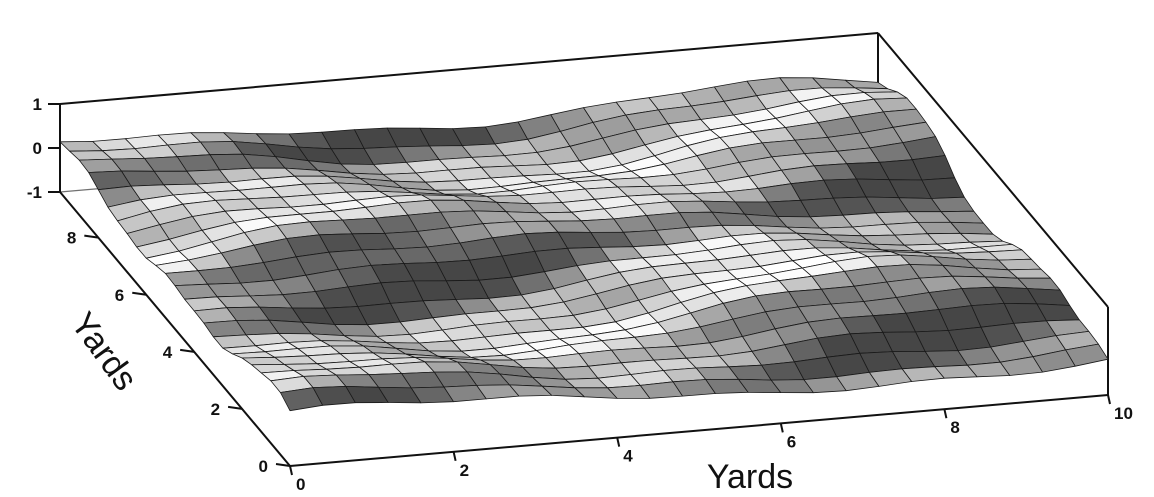 This screenshot has width=1154, height=497. What do you see at coordinates (37, 148) in the screenshot?
I see `z-tick-label: 0` at bounding box center [37, 148].